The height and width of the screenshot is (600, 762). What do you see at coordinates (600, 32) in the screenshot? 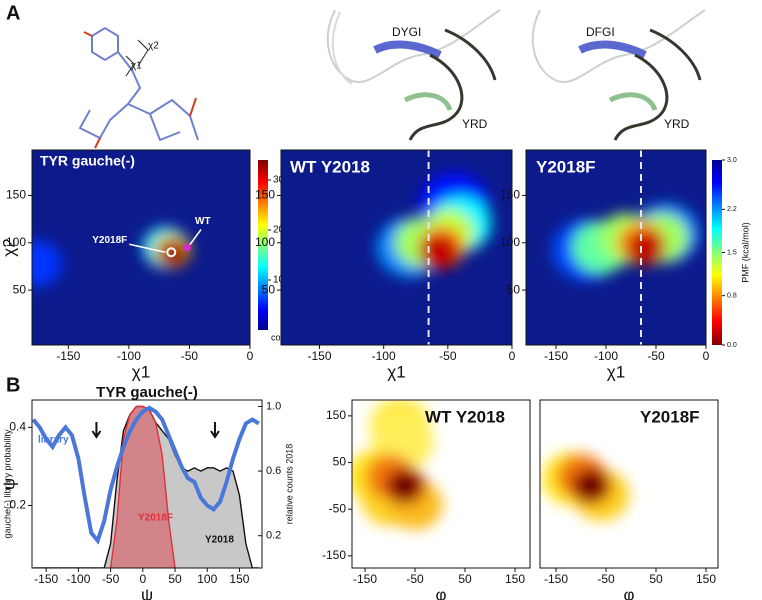
I see `structure-label: DFGI` at bounding box center [600, 32].